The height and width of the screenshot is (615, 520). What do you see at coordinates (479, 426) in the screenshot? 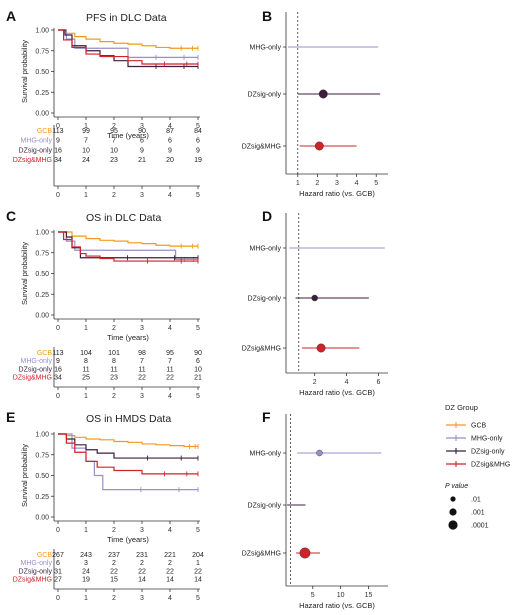
I see `legend-label: GCB` at bounding box center [479, 426].